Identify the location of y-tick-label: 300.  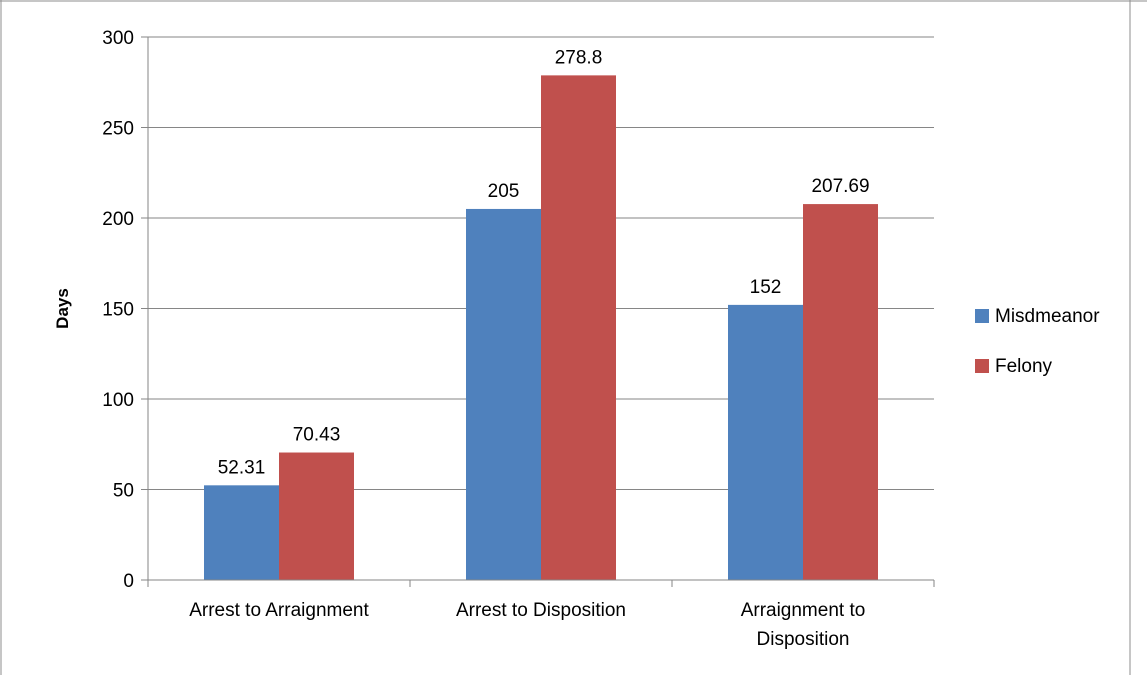
(118, 38).